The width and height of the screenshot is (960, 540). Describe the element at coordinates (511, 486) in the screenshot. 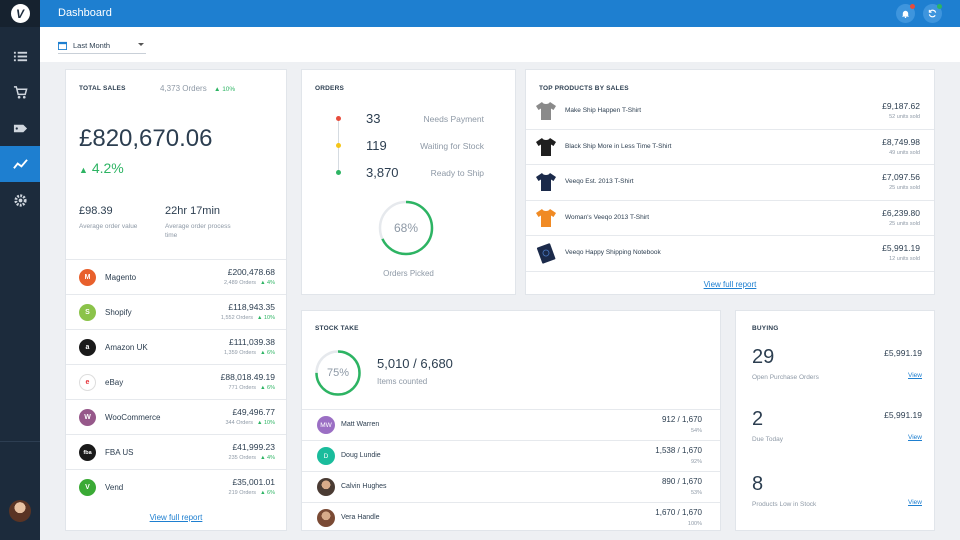

I see `stock-person-row: Calvin Hughes 890 / 1,670 53%` at that location.